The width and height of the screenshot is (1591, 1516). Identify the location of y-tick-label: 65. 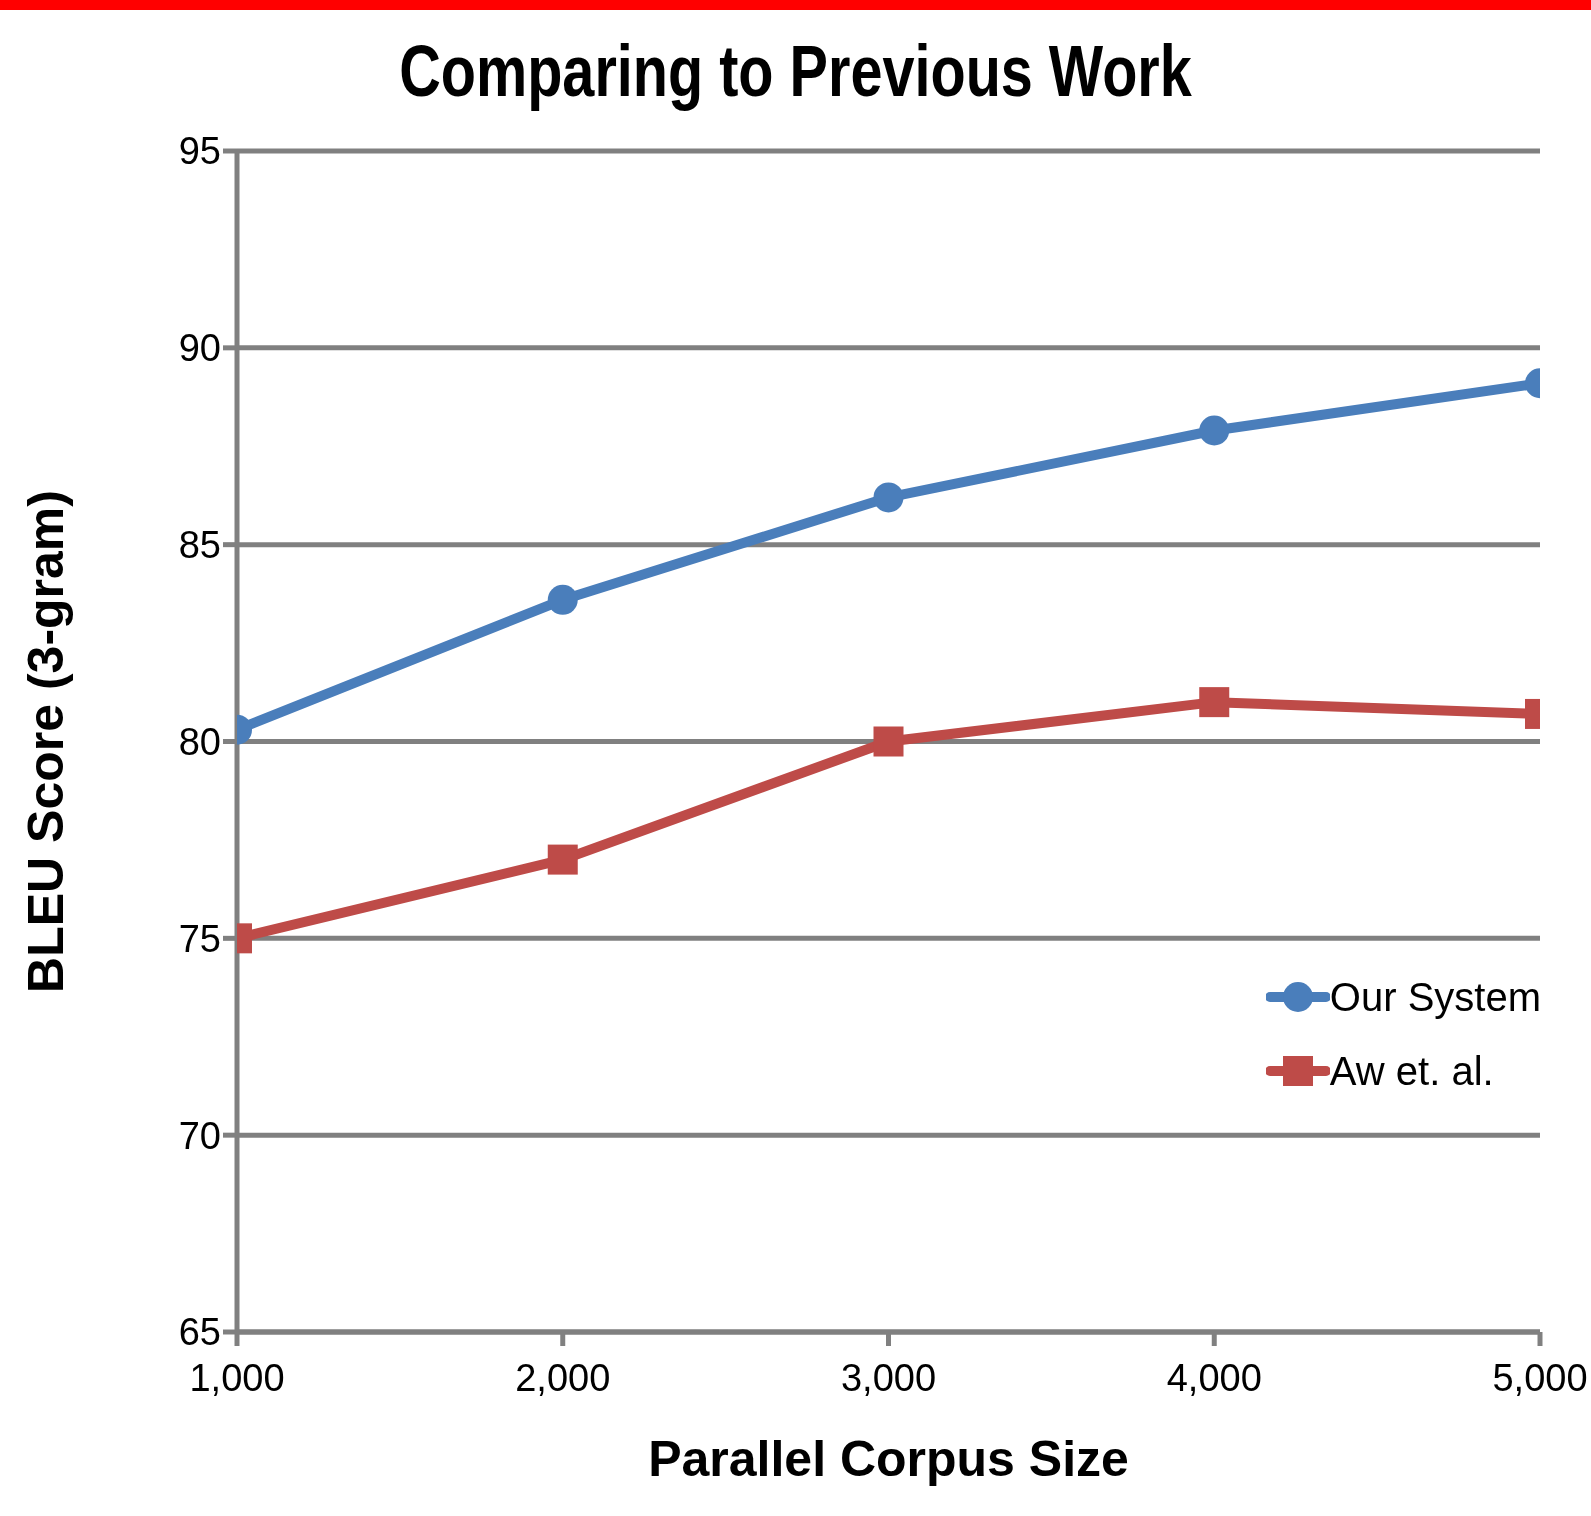
(199, 1332).